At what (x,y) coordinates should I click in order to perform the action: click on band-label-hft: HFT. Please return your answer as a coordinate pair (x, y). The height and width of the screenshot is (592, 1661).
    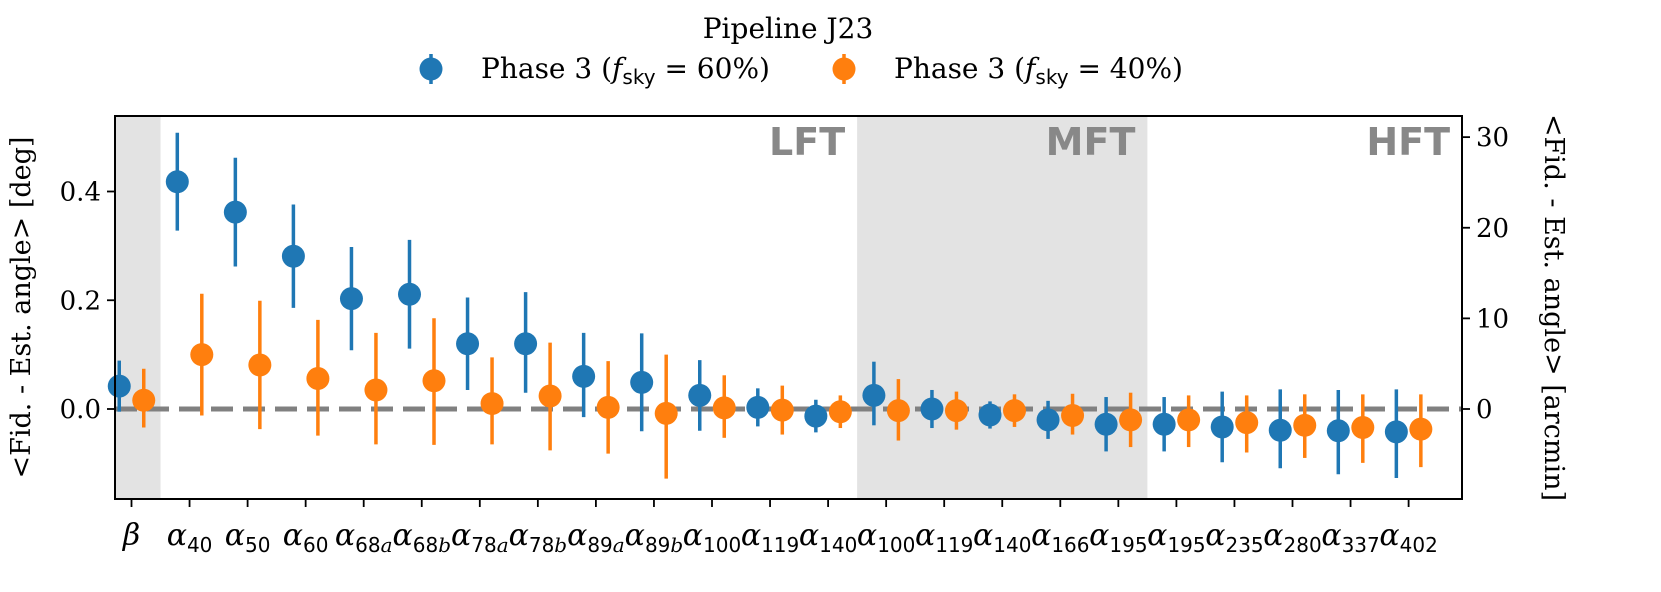
    Looking at the image, I should click on (1408, 142).